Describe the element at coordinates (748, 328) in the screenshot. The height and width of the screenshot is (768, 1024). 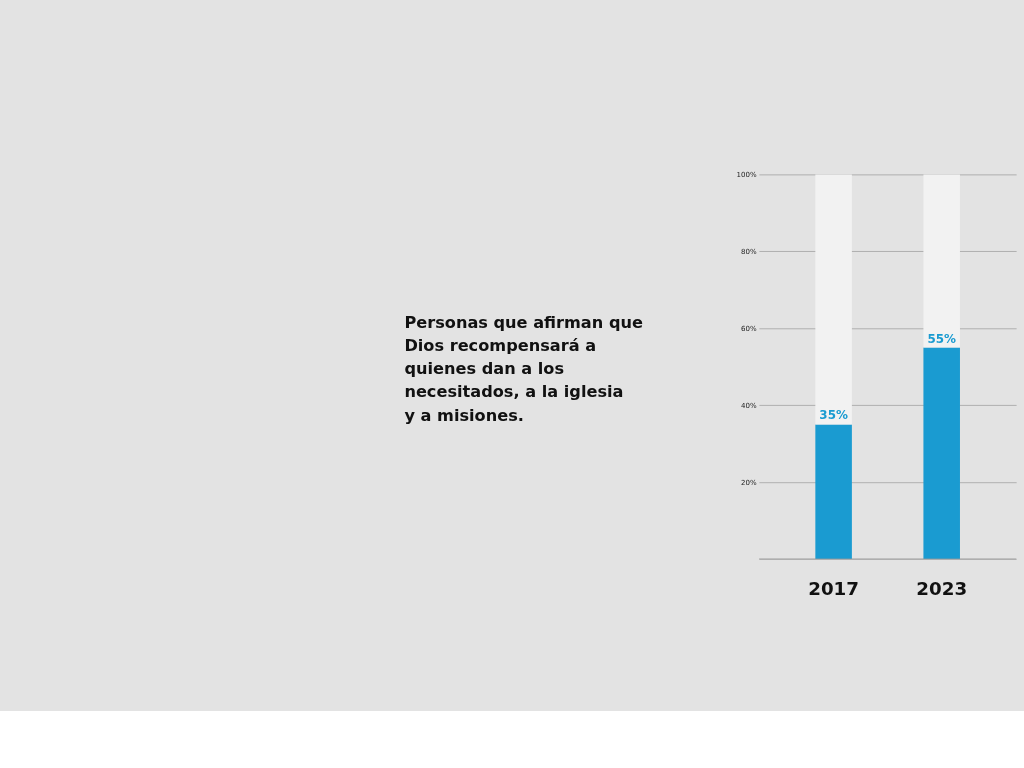
I see `y-tick-label: 60%` at that location.